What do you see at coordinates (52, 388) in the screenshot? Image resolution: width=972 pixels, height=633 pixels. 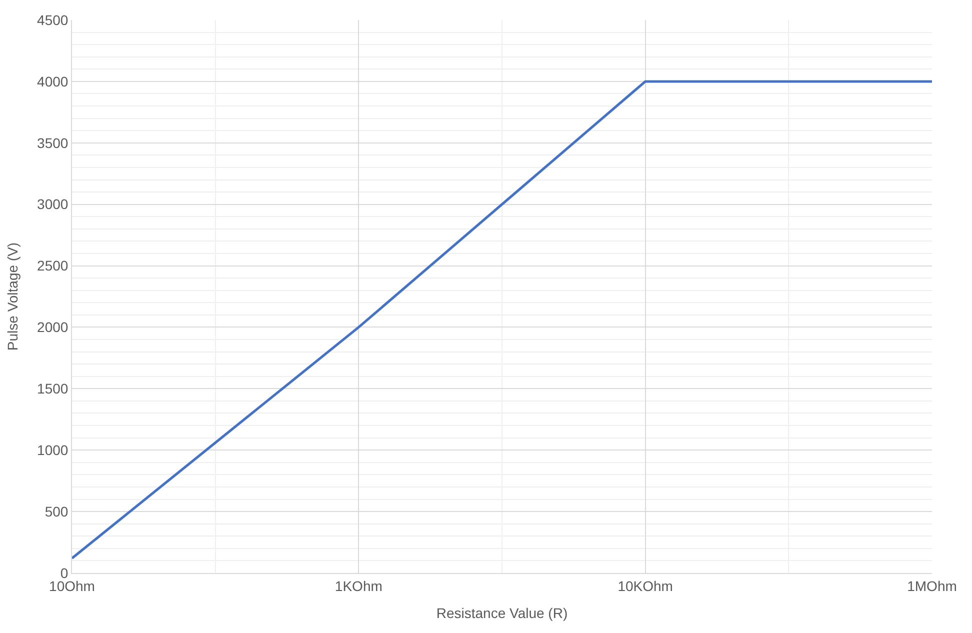 I see `y-tick-label: 1500` at bounding box center [52, 388].